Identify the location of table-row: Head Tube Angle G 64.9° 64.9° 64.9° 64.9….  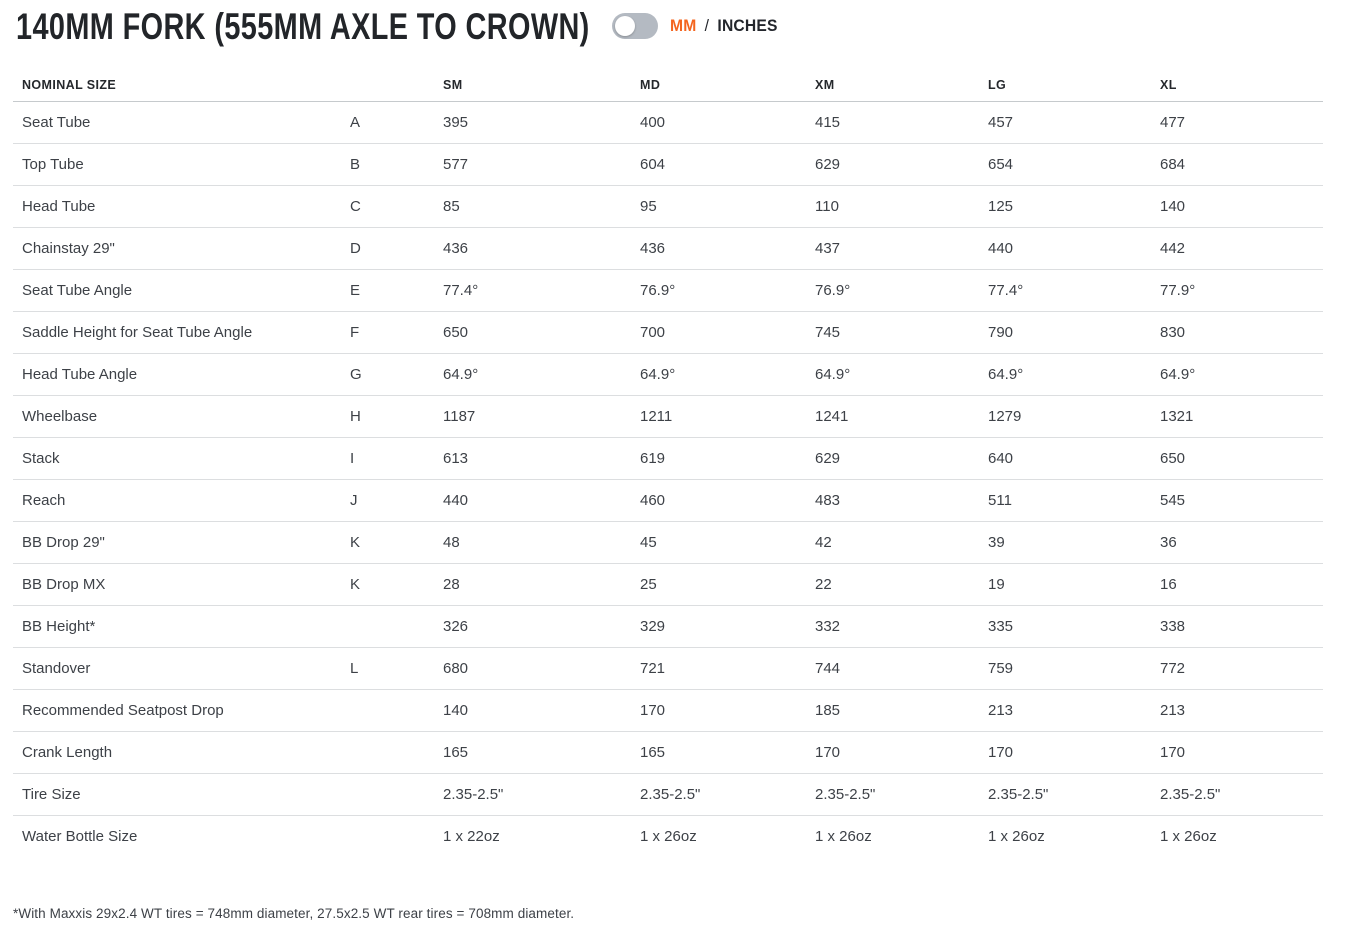
(668, 374).